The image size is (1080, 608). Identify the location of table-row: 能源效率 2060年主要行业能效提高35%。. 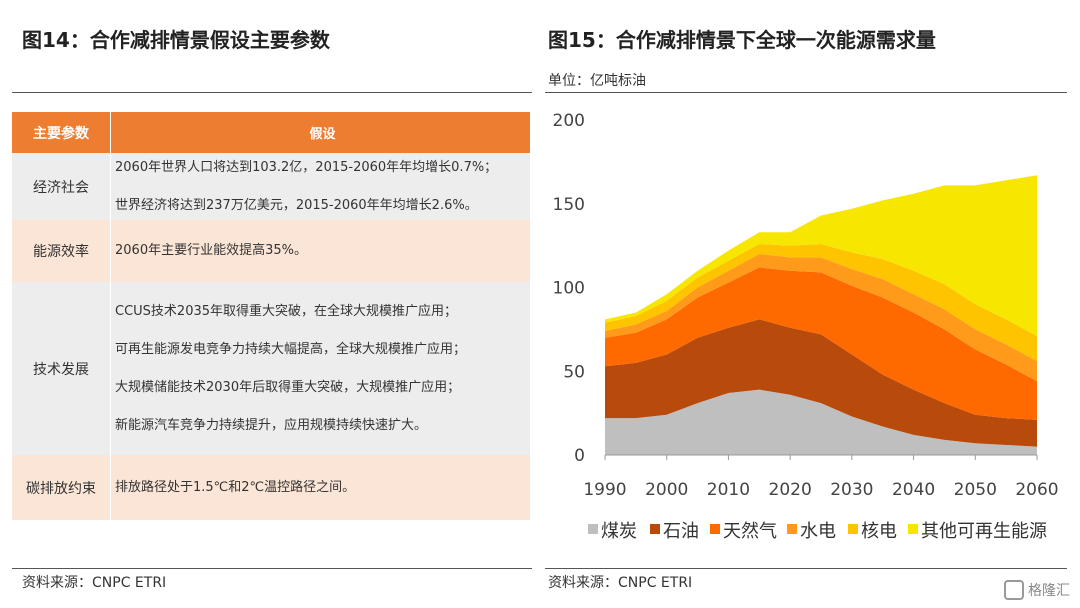
(271, 251).